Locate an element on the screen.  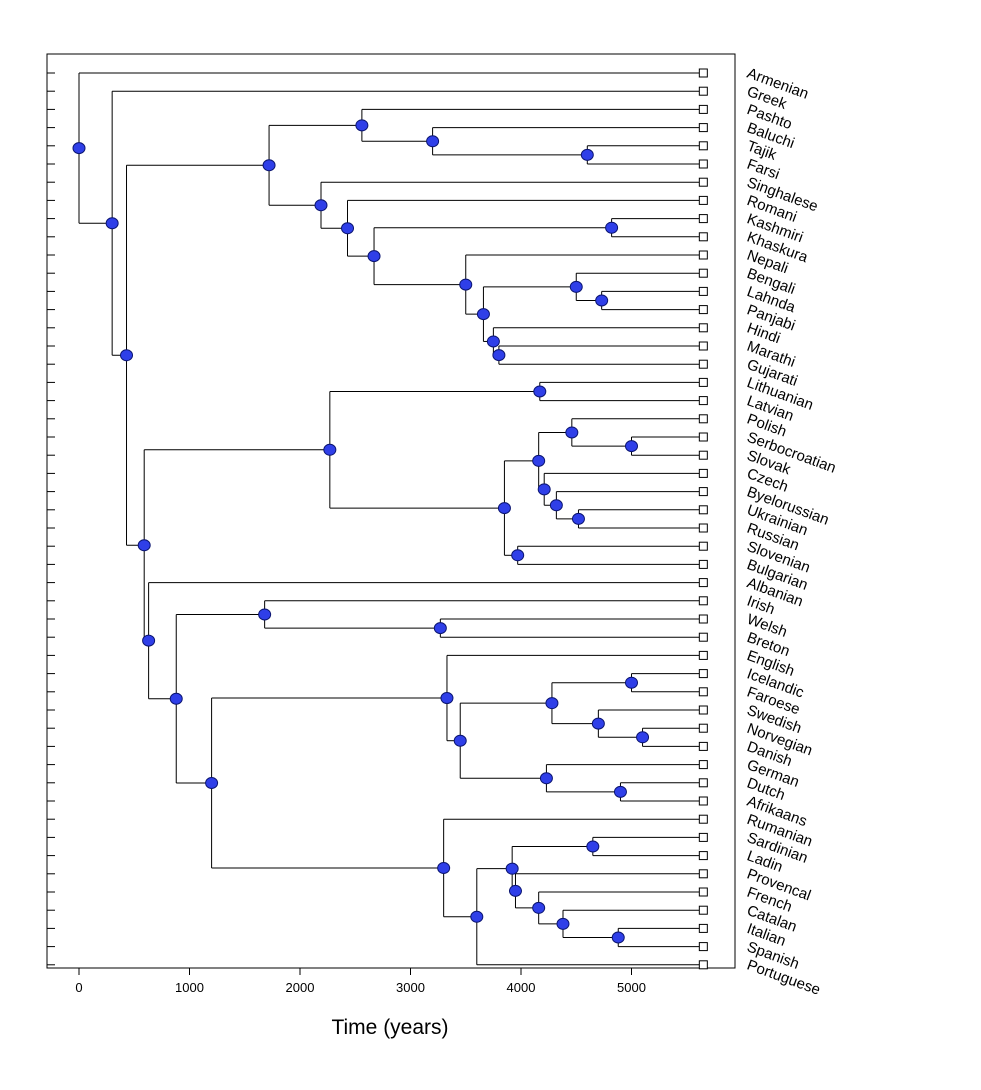
leaf-tip-farsi is located at coordinates (703, 164).